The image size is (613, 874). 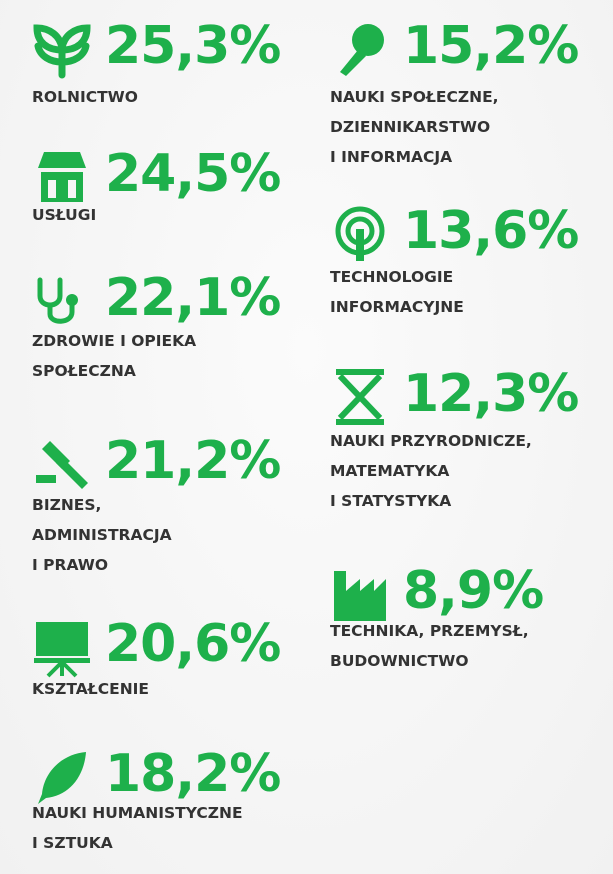 I want to click on category-label: I STATYSTYKA, so click(x=391, y=501).